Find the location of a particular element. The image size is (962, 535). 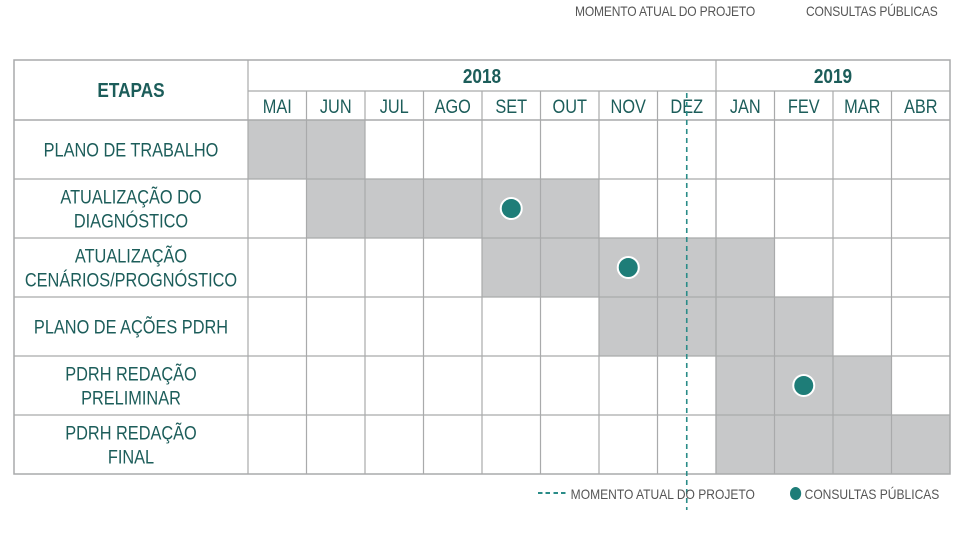

month-label: NOV is located at coordinates (629, 106).